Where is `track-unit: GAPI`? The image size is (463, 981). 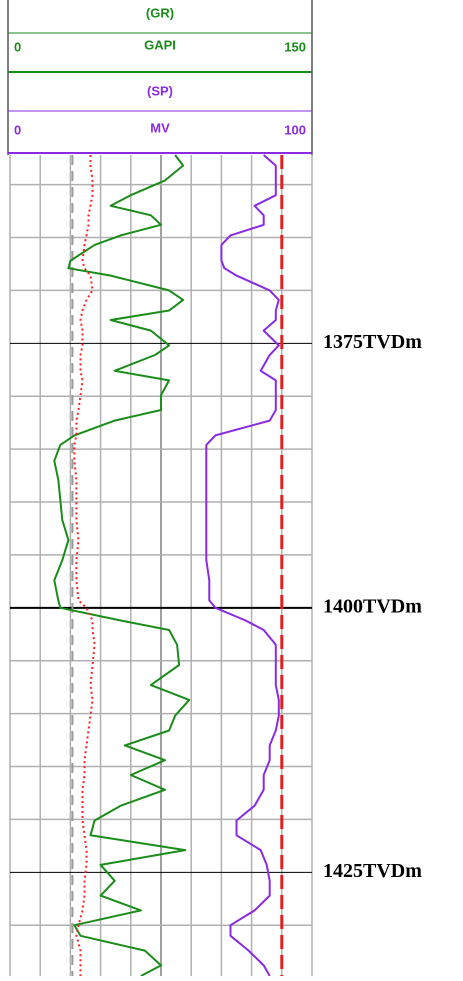
track-unit: GAPI is located at coordinates (160, 44).